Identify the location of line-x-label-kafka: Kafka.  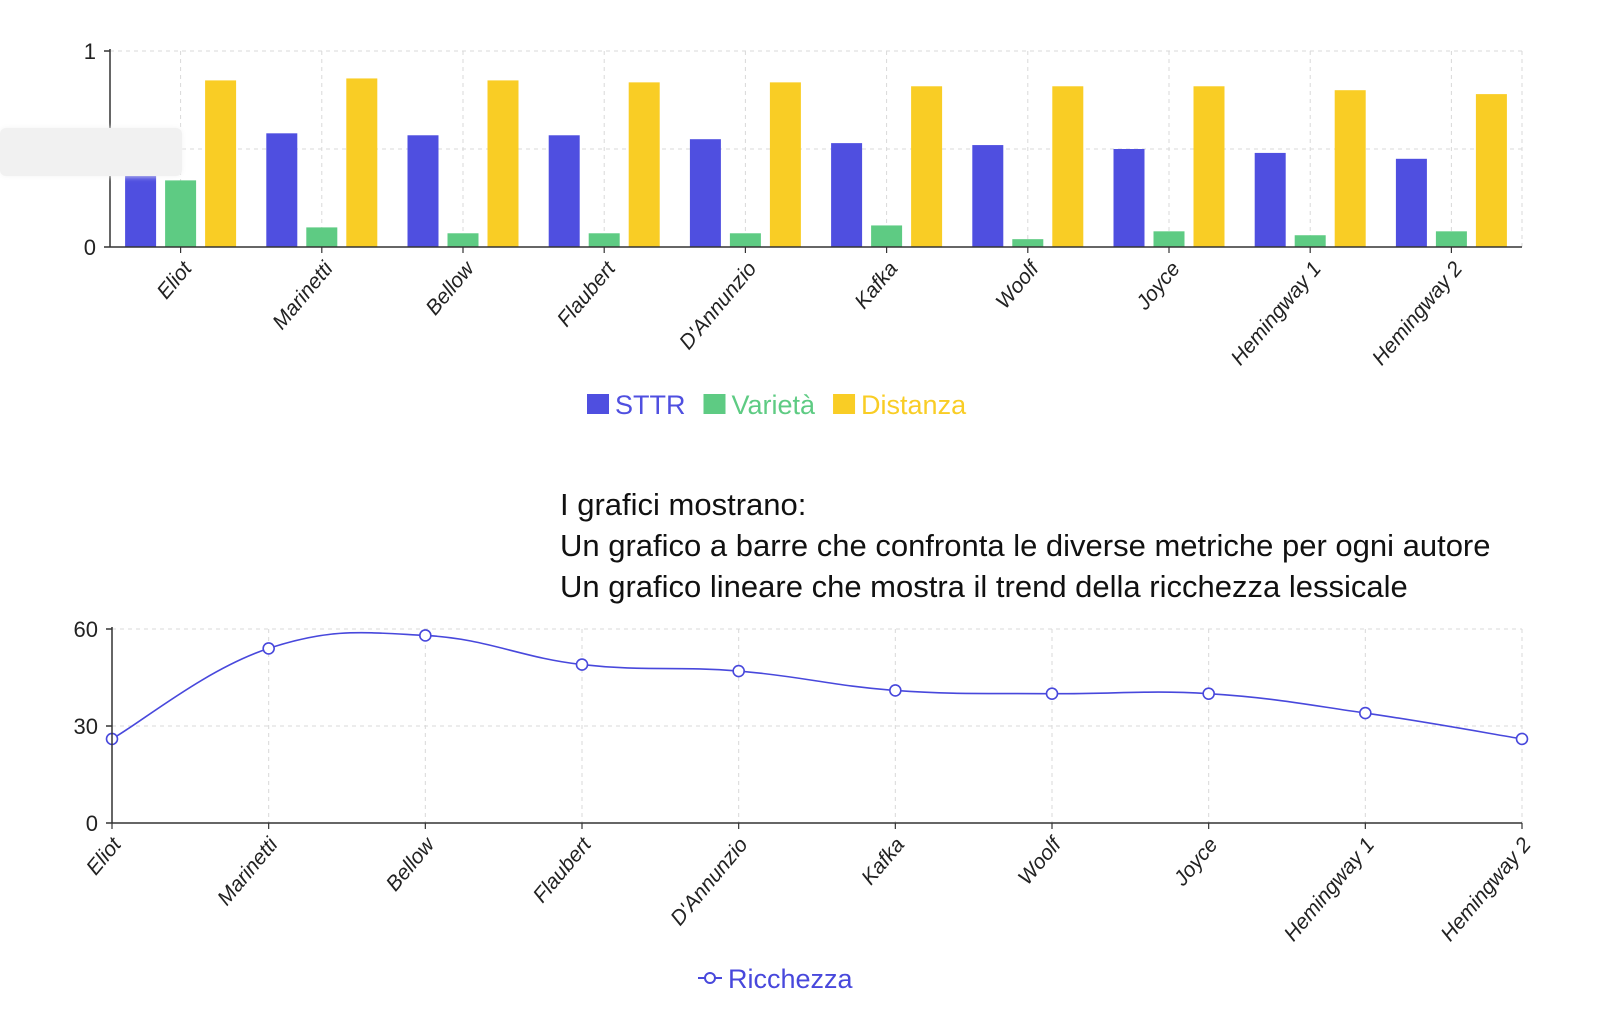
(883, 861).